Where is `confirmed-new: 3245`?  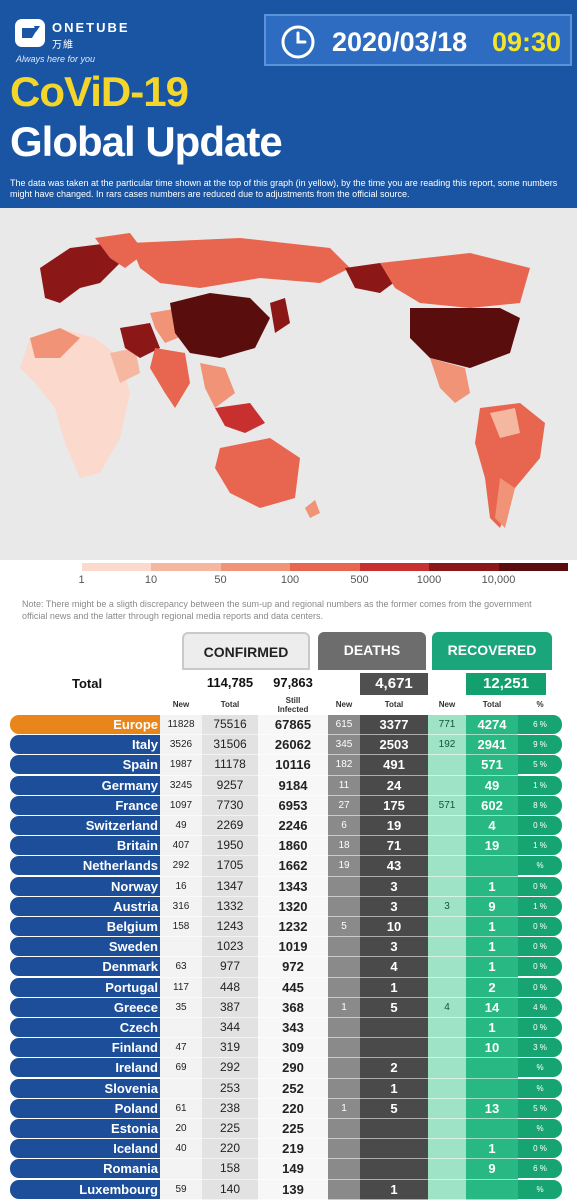 confirmed-new: 3245 is located at coordinates (181, 785).